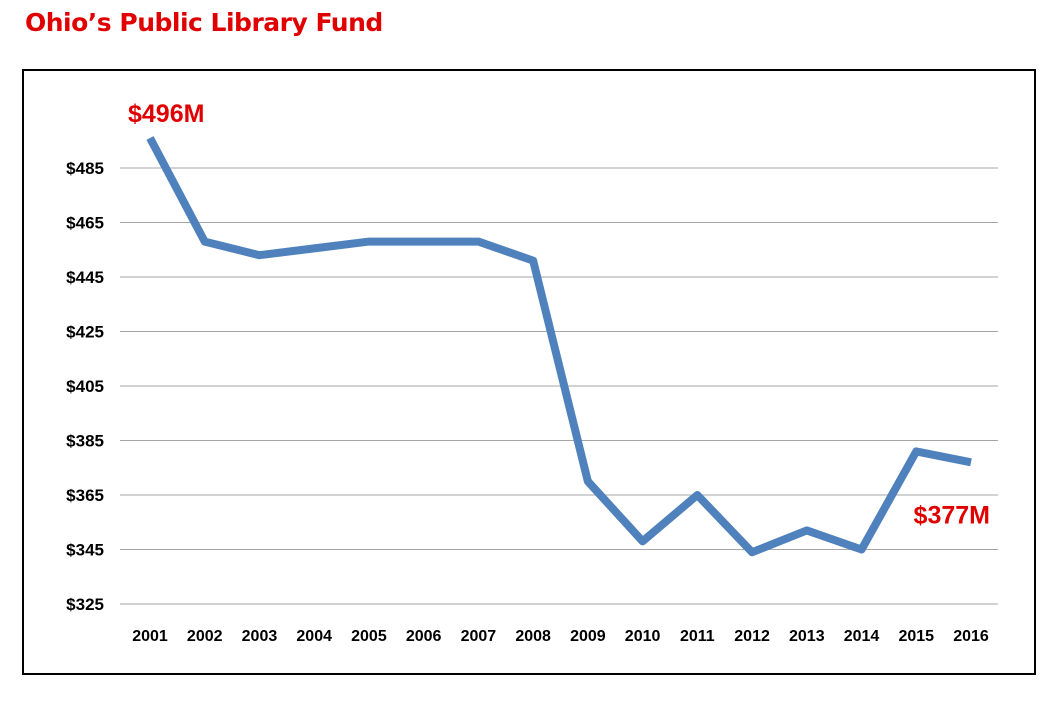 The height and width of the screenshot is (707, 1060). Describe the element at coordinates (807, 636) in the screenshot. I see `x-tick-label: 2013` at that location.